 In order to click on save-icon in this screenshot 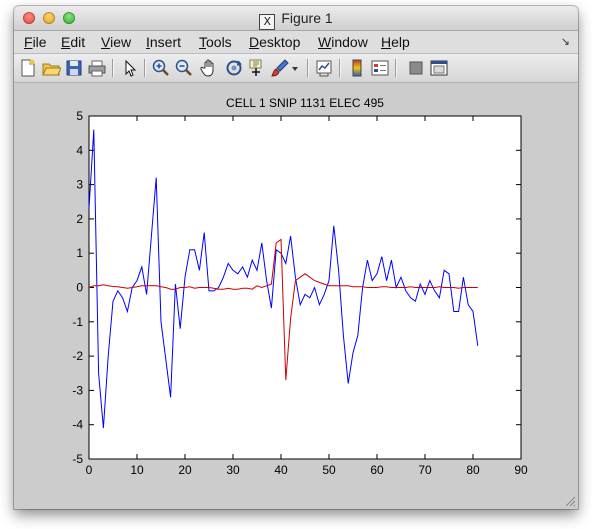, I will do `click(74, 68)`.